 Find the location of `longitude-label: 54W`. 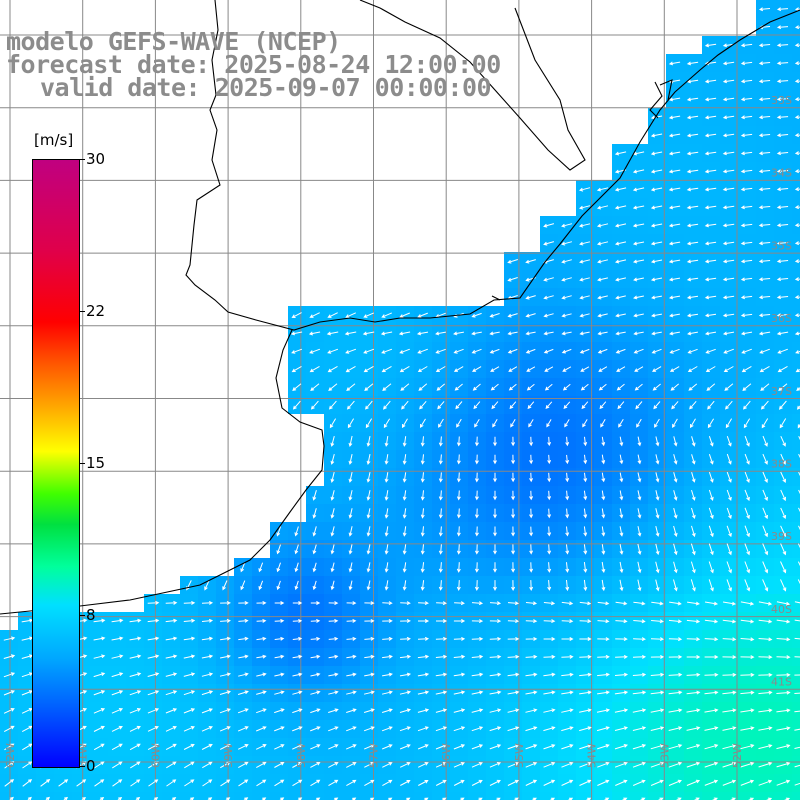

longitude-label: 54W is located at coordinates (592, 755).